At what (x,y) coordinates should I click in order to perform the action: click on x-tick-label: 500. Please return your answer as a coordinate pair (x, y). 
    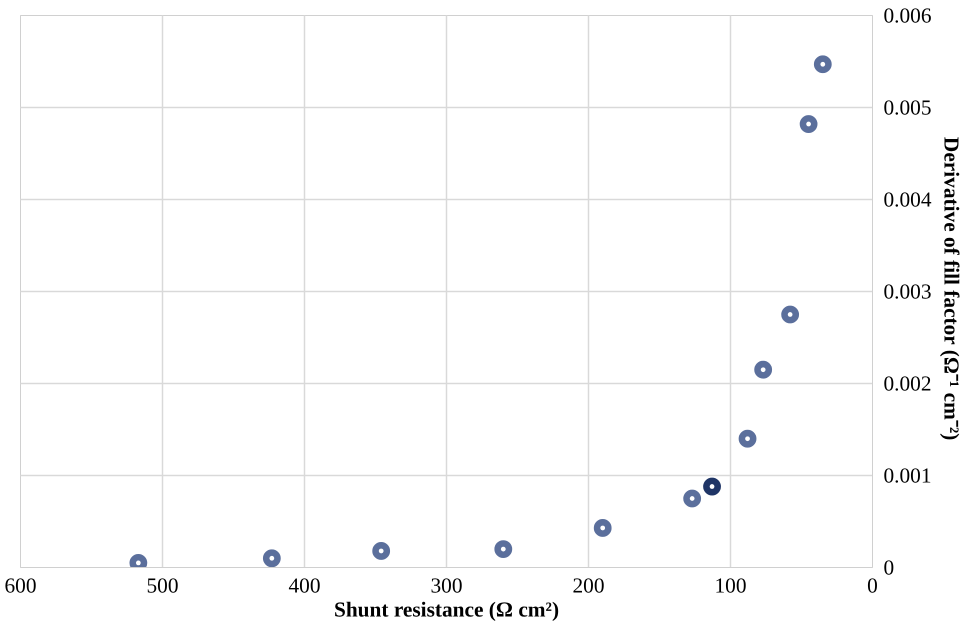
    Looking at the image, I should click on (162, 586).